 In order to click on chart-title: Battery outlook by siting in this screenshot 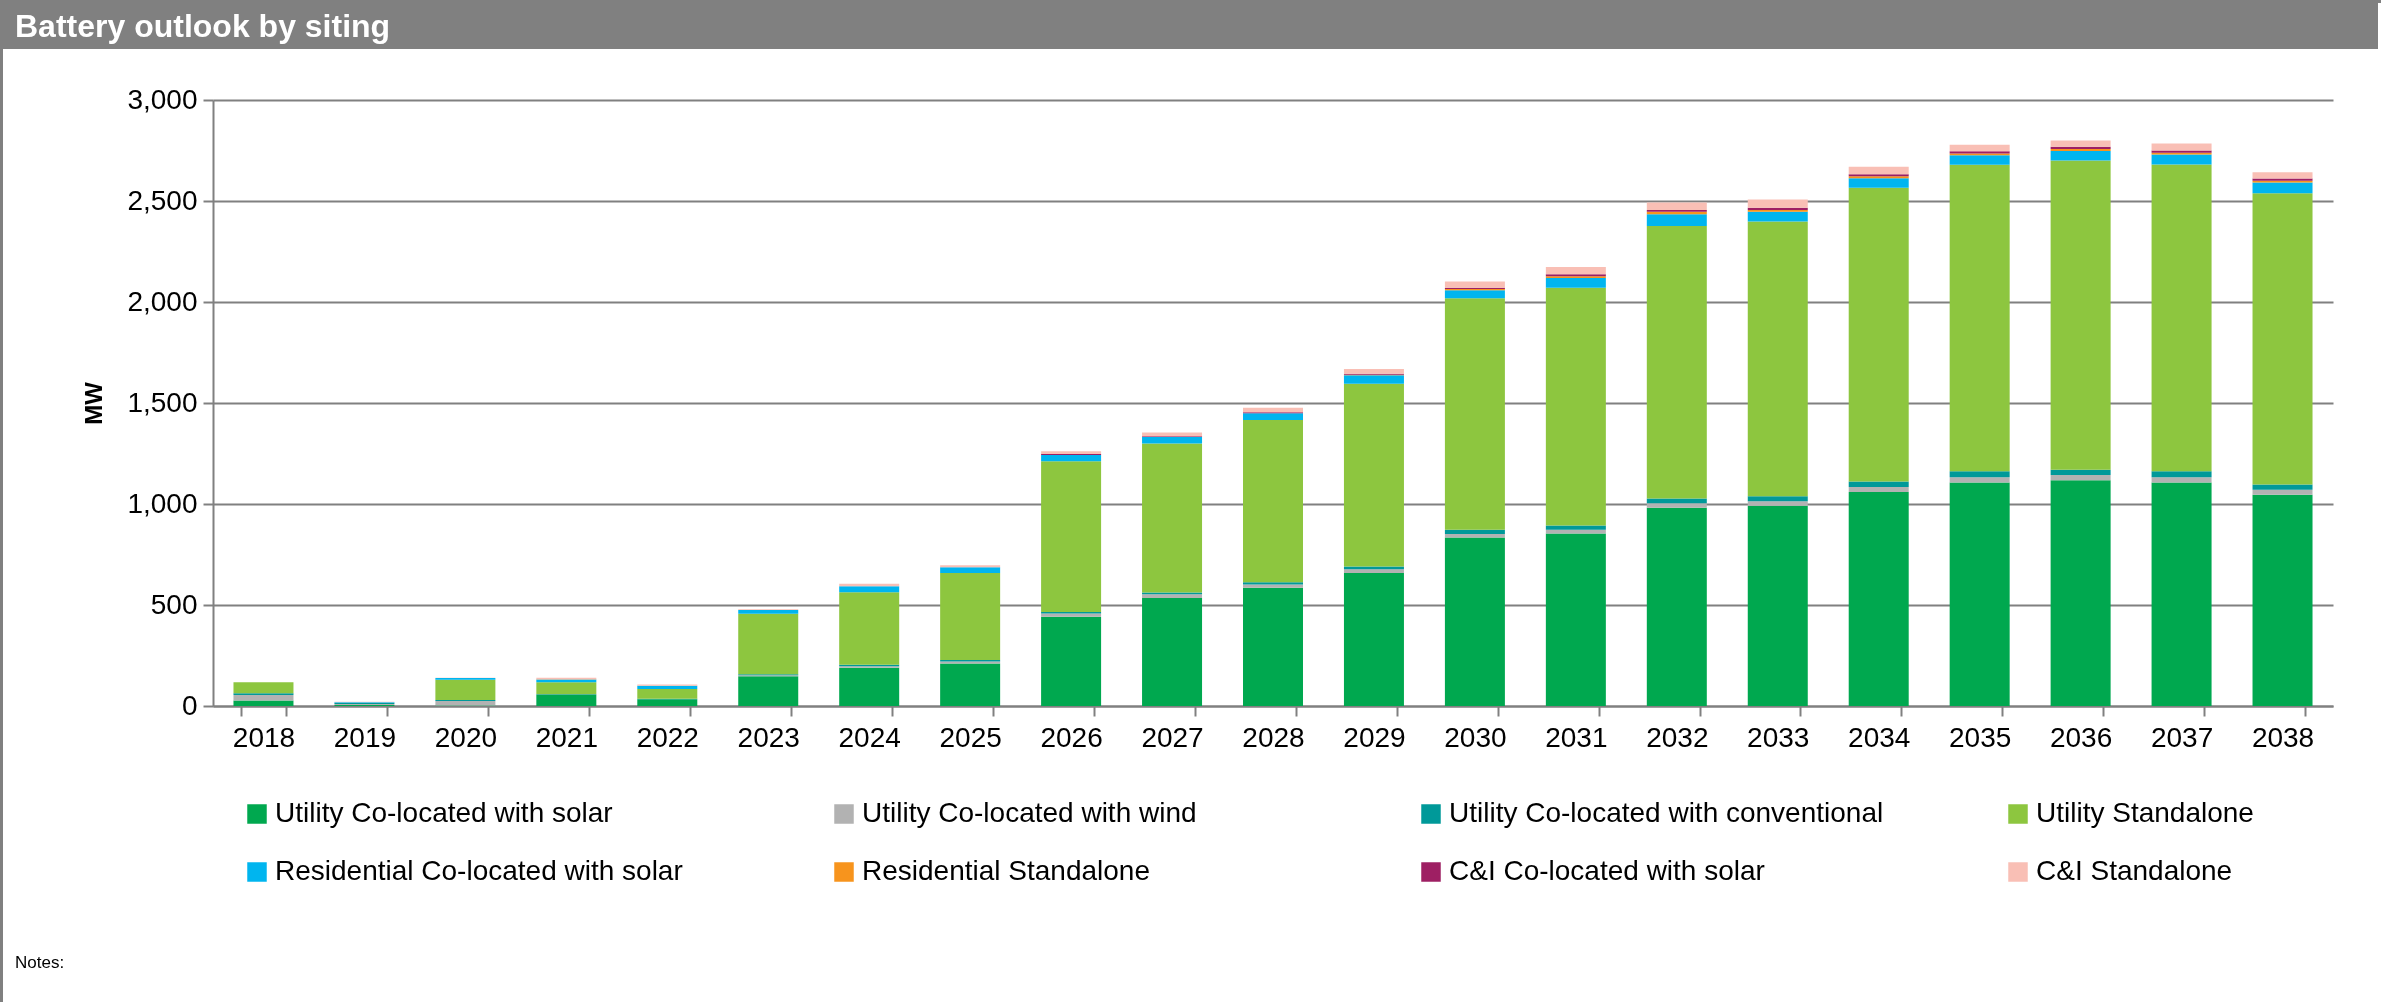, I will do `click(1190, 26)`.